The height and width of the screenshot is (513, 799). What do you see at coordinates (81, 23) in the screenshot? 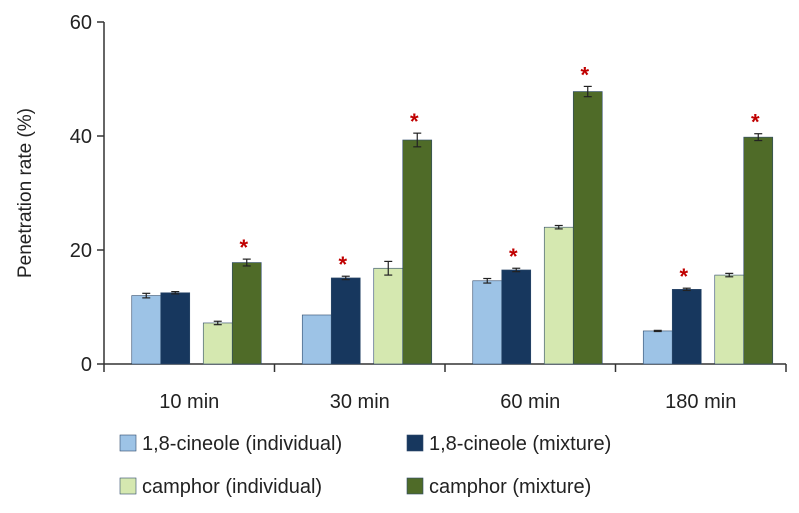
I see `y-tick-label: 60` at bounding box center [81, 23].